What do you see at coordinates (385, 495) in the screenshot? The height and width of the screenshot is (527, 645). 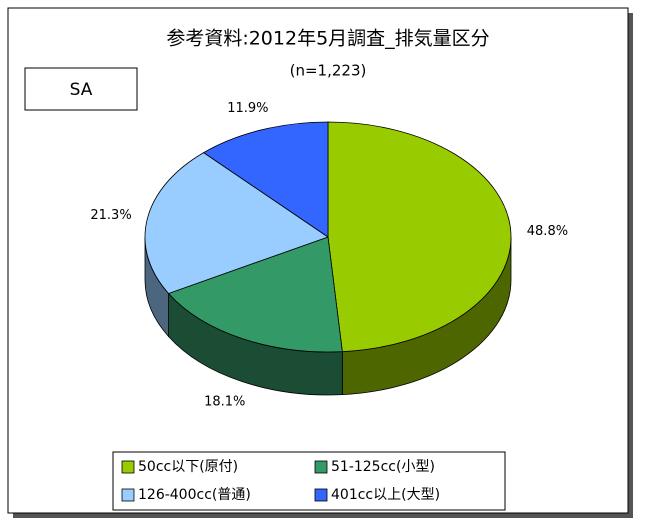 I see `legend-label: 401cc以上(大型)` at bounding box center [385, 495].